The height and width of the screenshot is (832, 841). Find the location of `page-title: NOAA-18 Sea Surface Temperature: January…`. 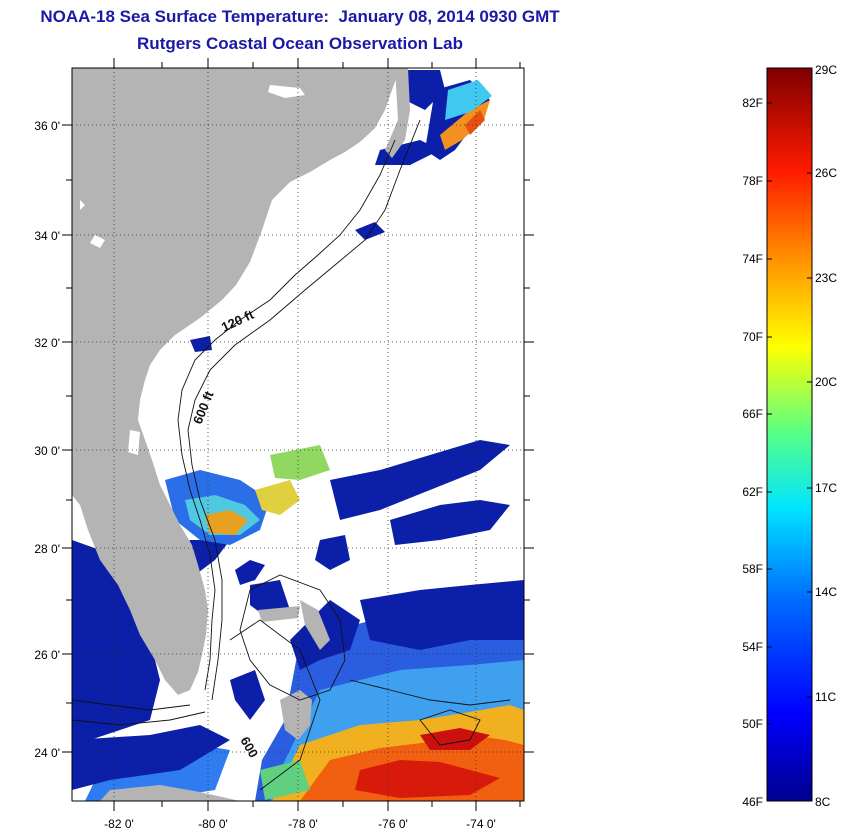

page-title: NOAA-18 Sea Surface Temperature: January… is located at coordinates (300, 16).